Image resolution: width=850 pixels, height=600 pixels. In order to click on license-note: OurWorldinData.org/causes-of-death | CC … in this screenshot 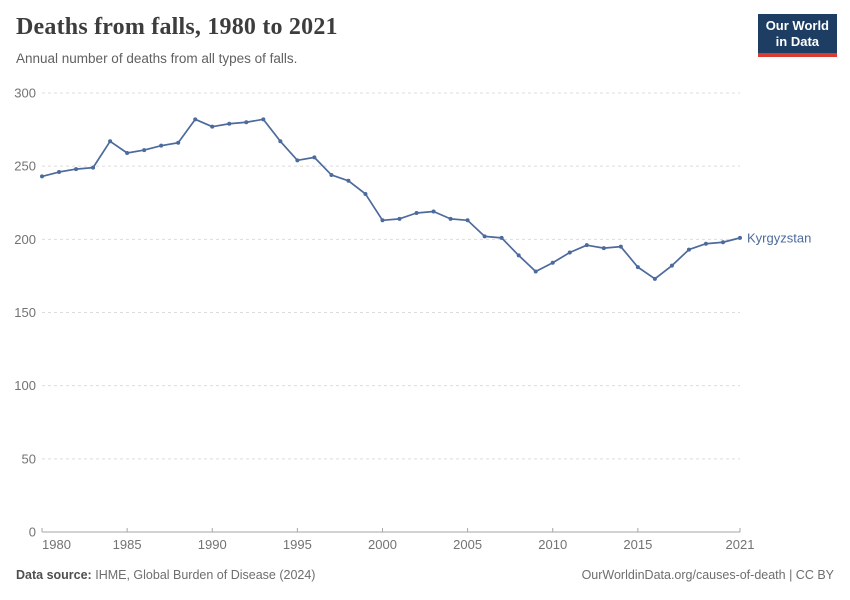, I will do `click(707, 575)`.